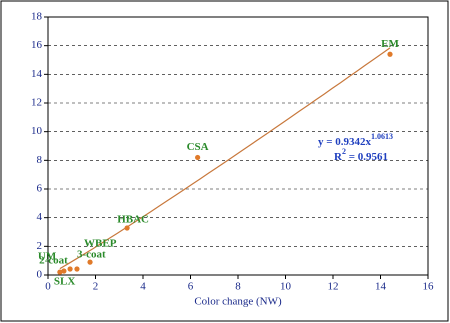 The width and height of the screenshot is (450, 323). What do you see at coordinates (143, 287) in the screenshot?
I see `x-tick-label: 4` at bounding box center [143, 287].